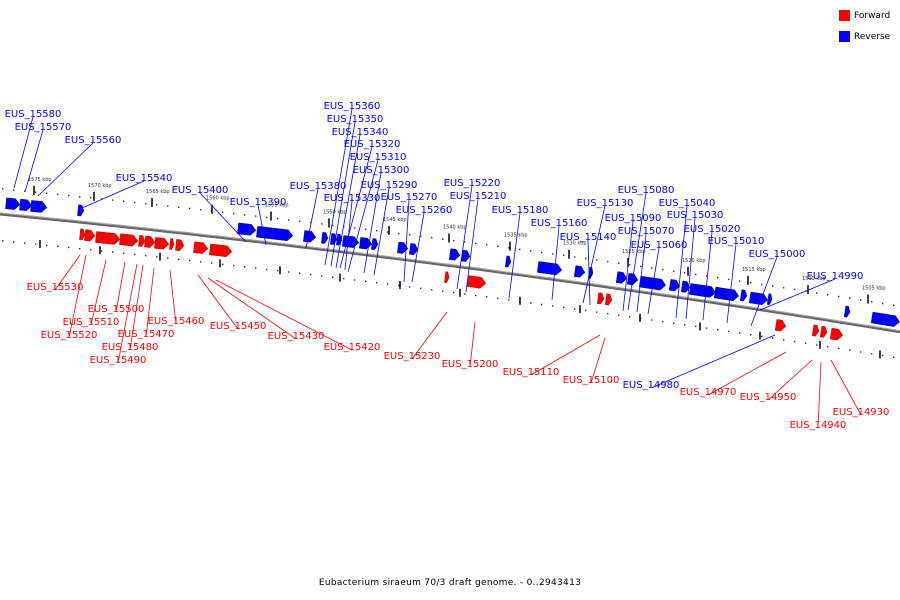 This screenshot has height=600, width=900. Describe the element at coordinates (777, 254) in the screenshot. I see `reverse-gene-label: EUS_15000` at that location.